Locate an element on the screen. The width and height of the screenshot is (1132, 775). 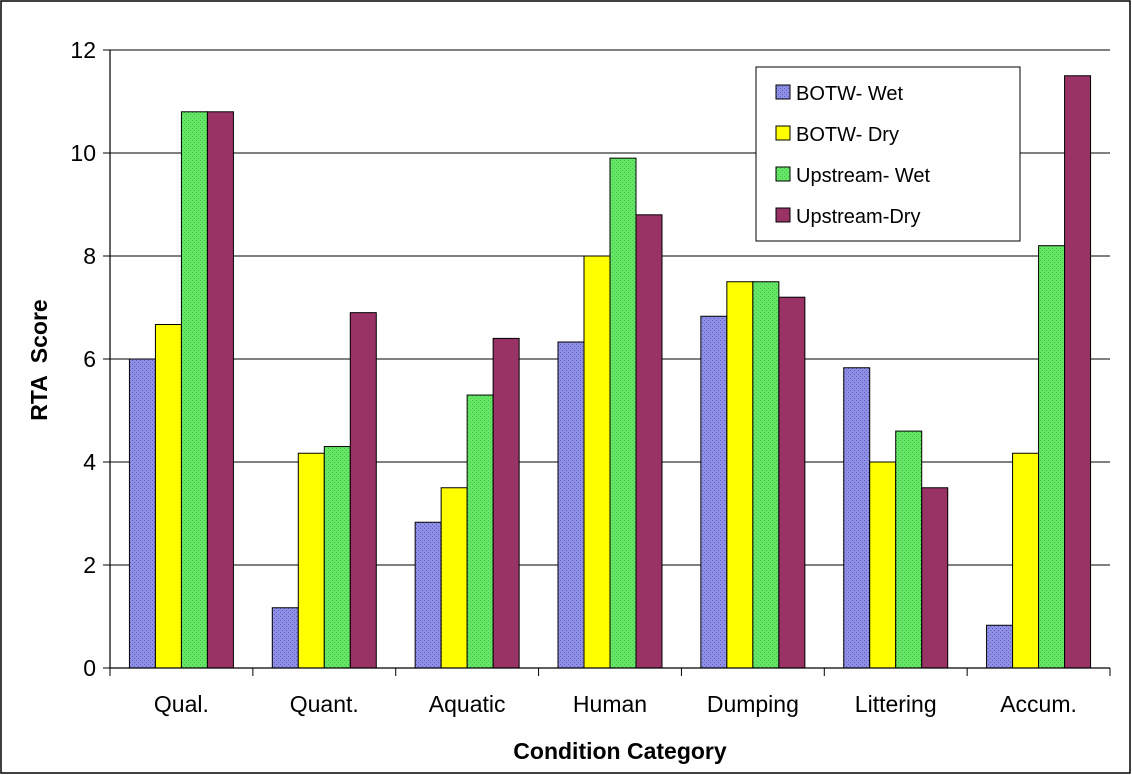
y-tick-label: 8 is located at coordinates (89, 256).